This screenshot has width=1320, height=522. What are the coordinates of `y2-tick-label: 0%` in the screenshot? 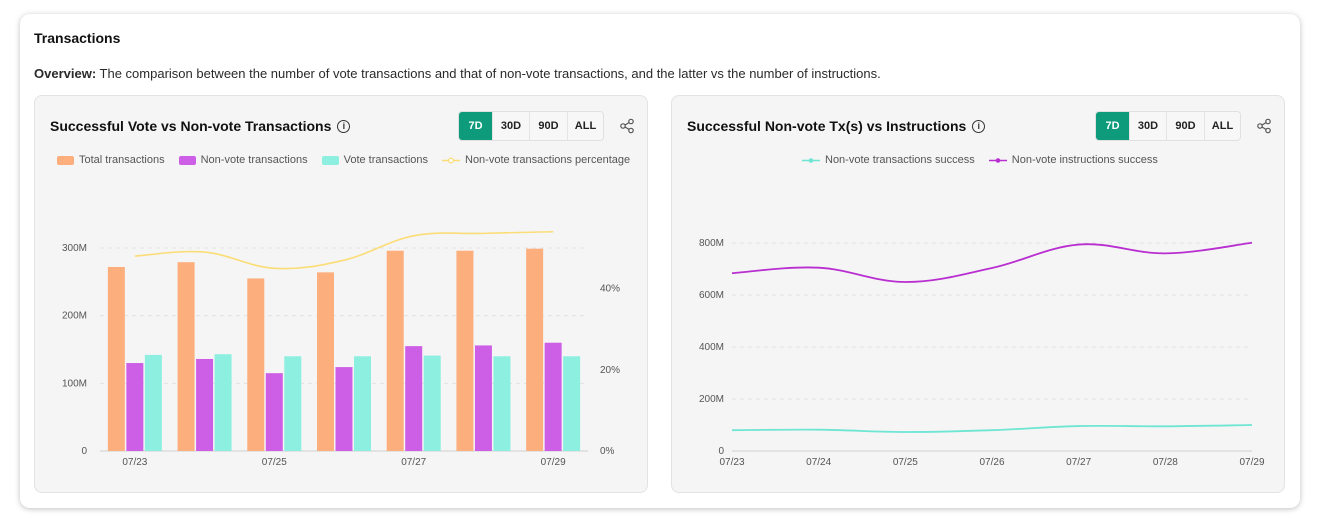 It's located at (607, 451).